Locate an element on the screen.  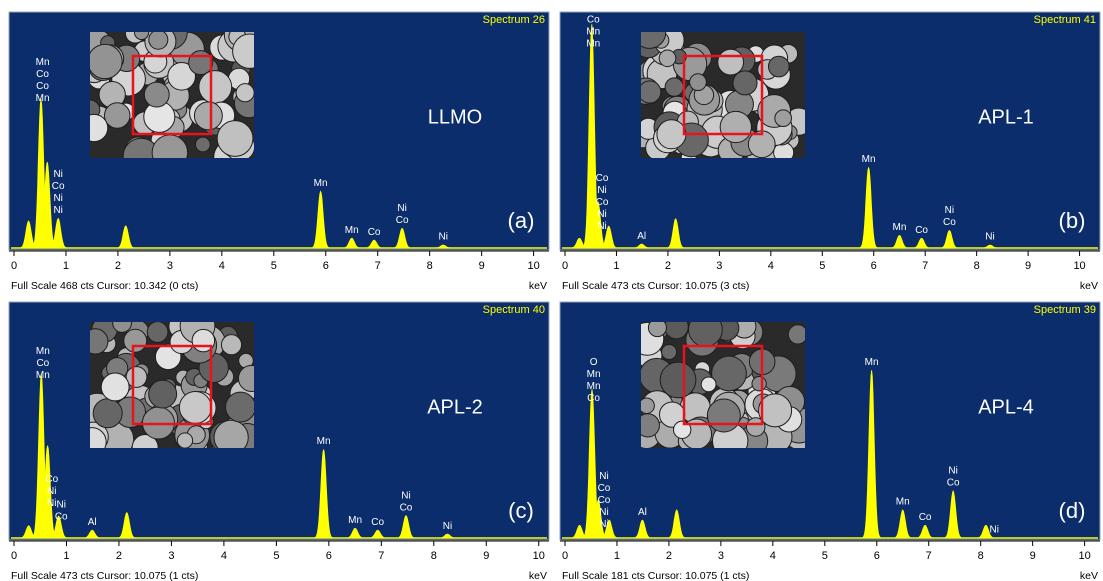
panel-label: (a) is located at coordinates (521, 220).